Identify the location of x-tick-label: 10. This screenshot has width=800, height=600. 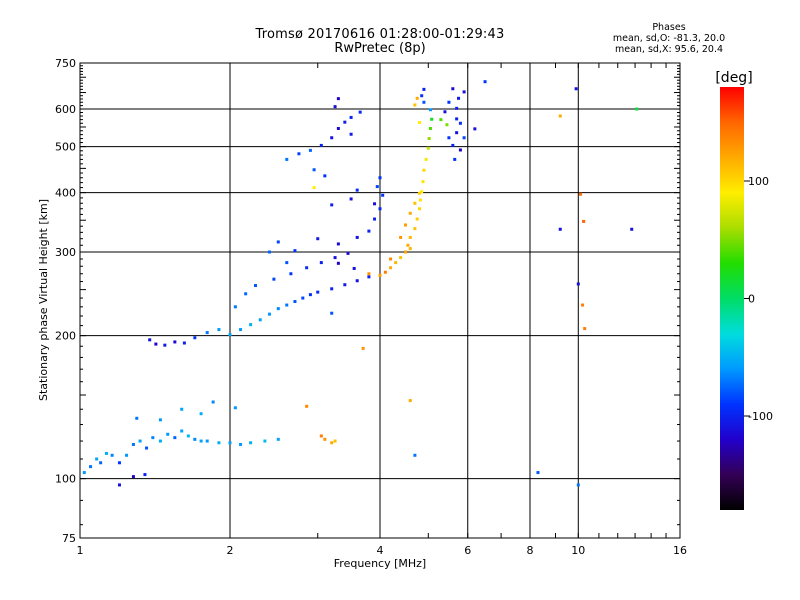
(578, 550).